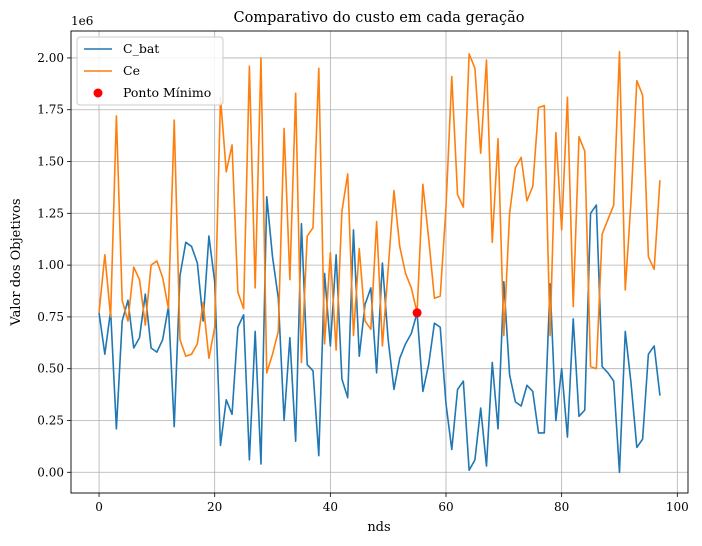 This screenshot has height=546, width=702. What do you see at coordinates (141, 48) in the screenshot?
I see `legend-label-c-bat: C_bat` at bounding box center [141, 48].